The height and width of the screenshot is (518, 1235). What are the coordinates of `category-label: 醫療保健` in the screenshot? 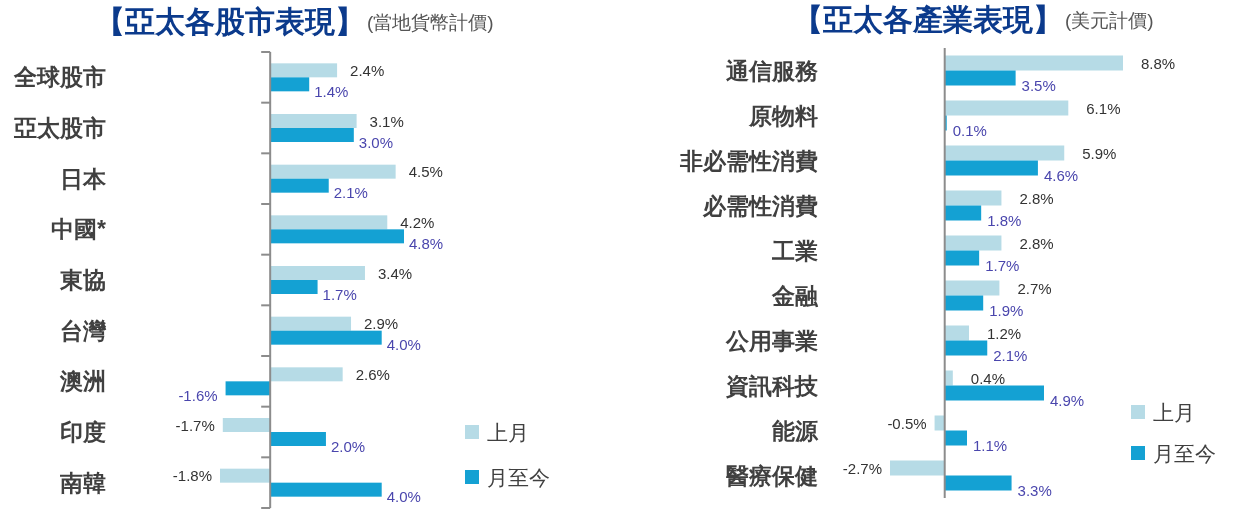 It's located at (772, 475).